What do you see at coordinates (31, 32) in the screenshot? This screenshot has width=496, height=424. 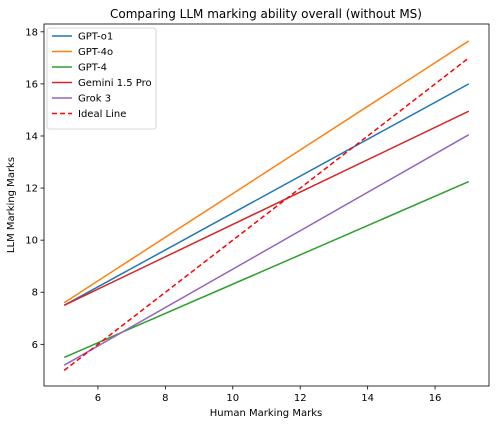 I see `y-tick-label: 18` at bounding box center [31, 32].